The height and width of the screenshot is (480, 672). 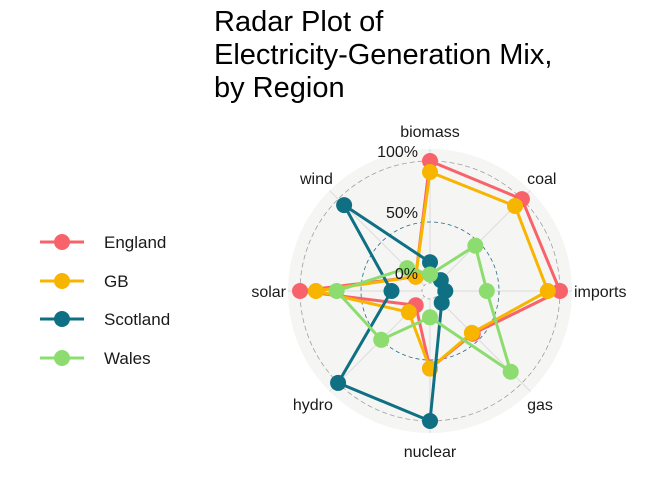 I want to click on series-point-gb-biomass, so click(x=430, y=171).